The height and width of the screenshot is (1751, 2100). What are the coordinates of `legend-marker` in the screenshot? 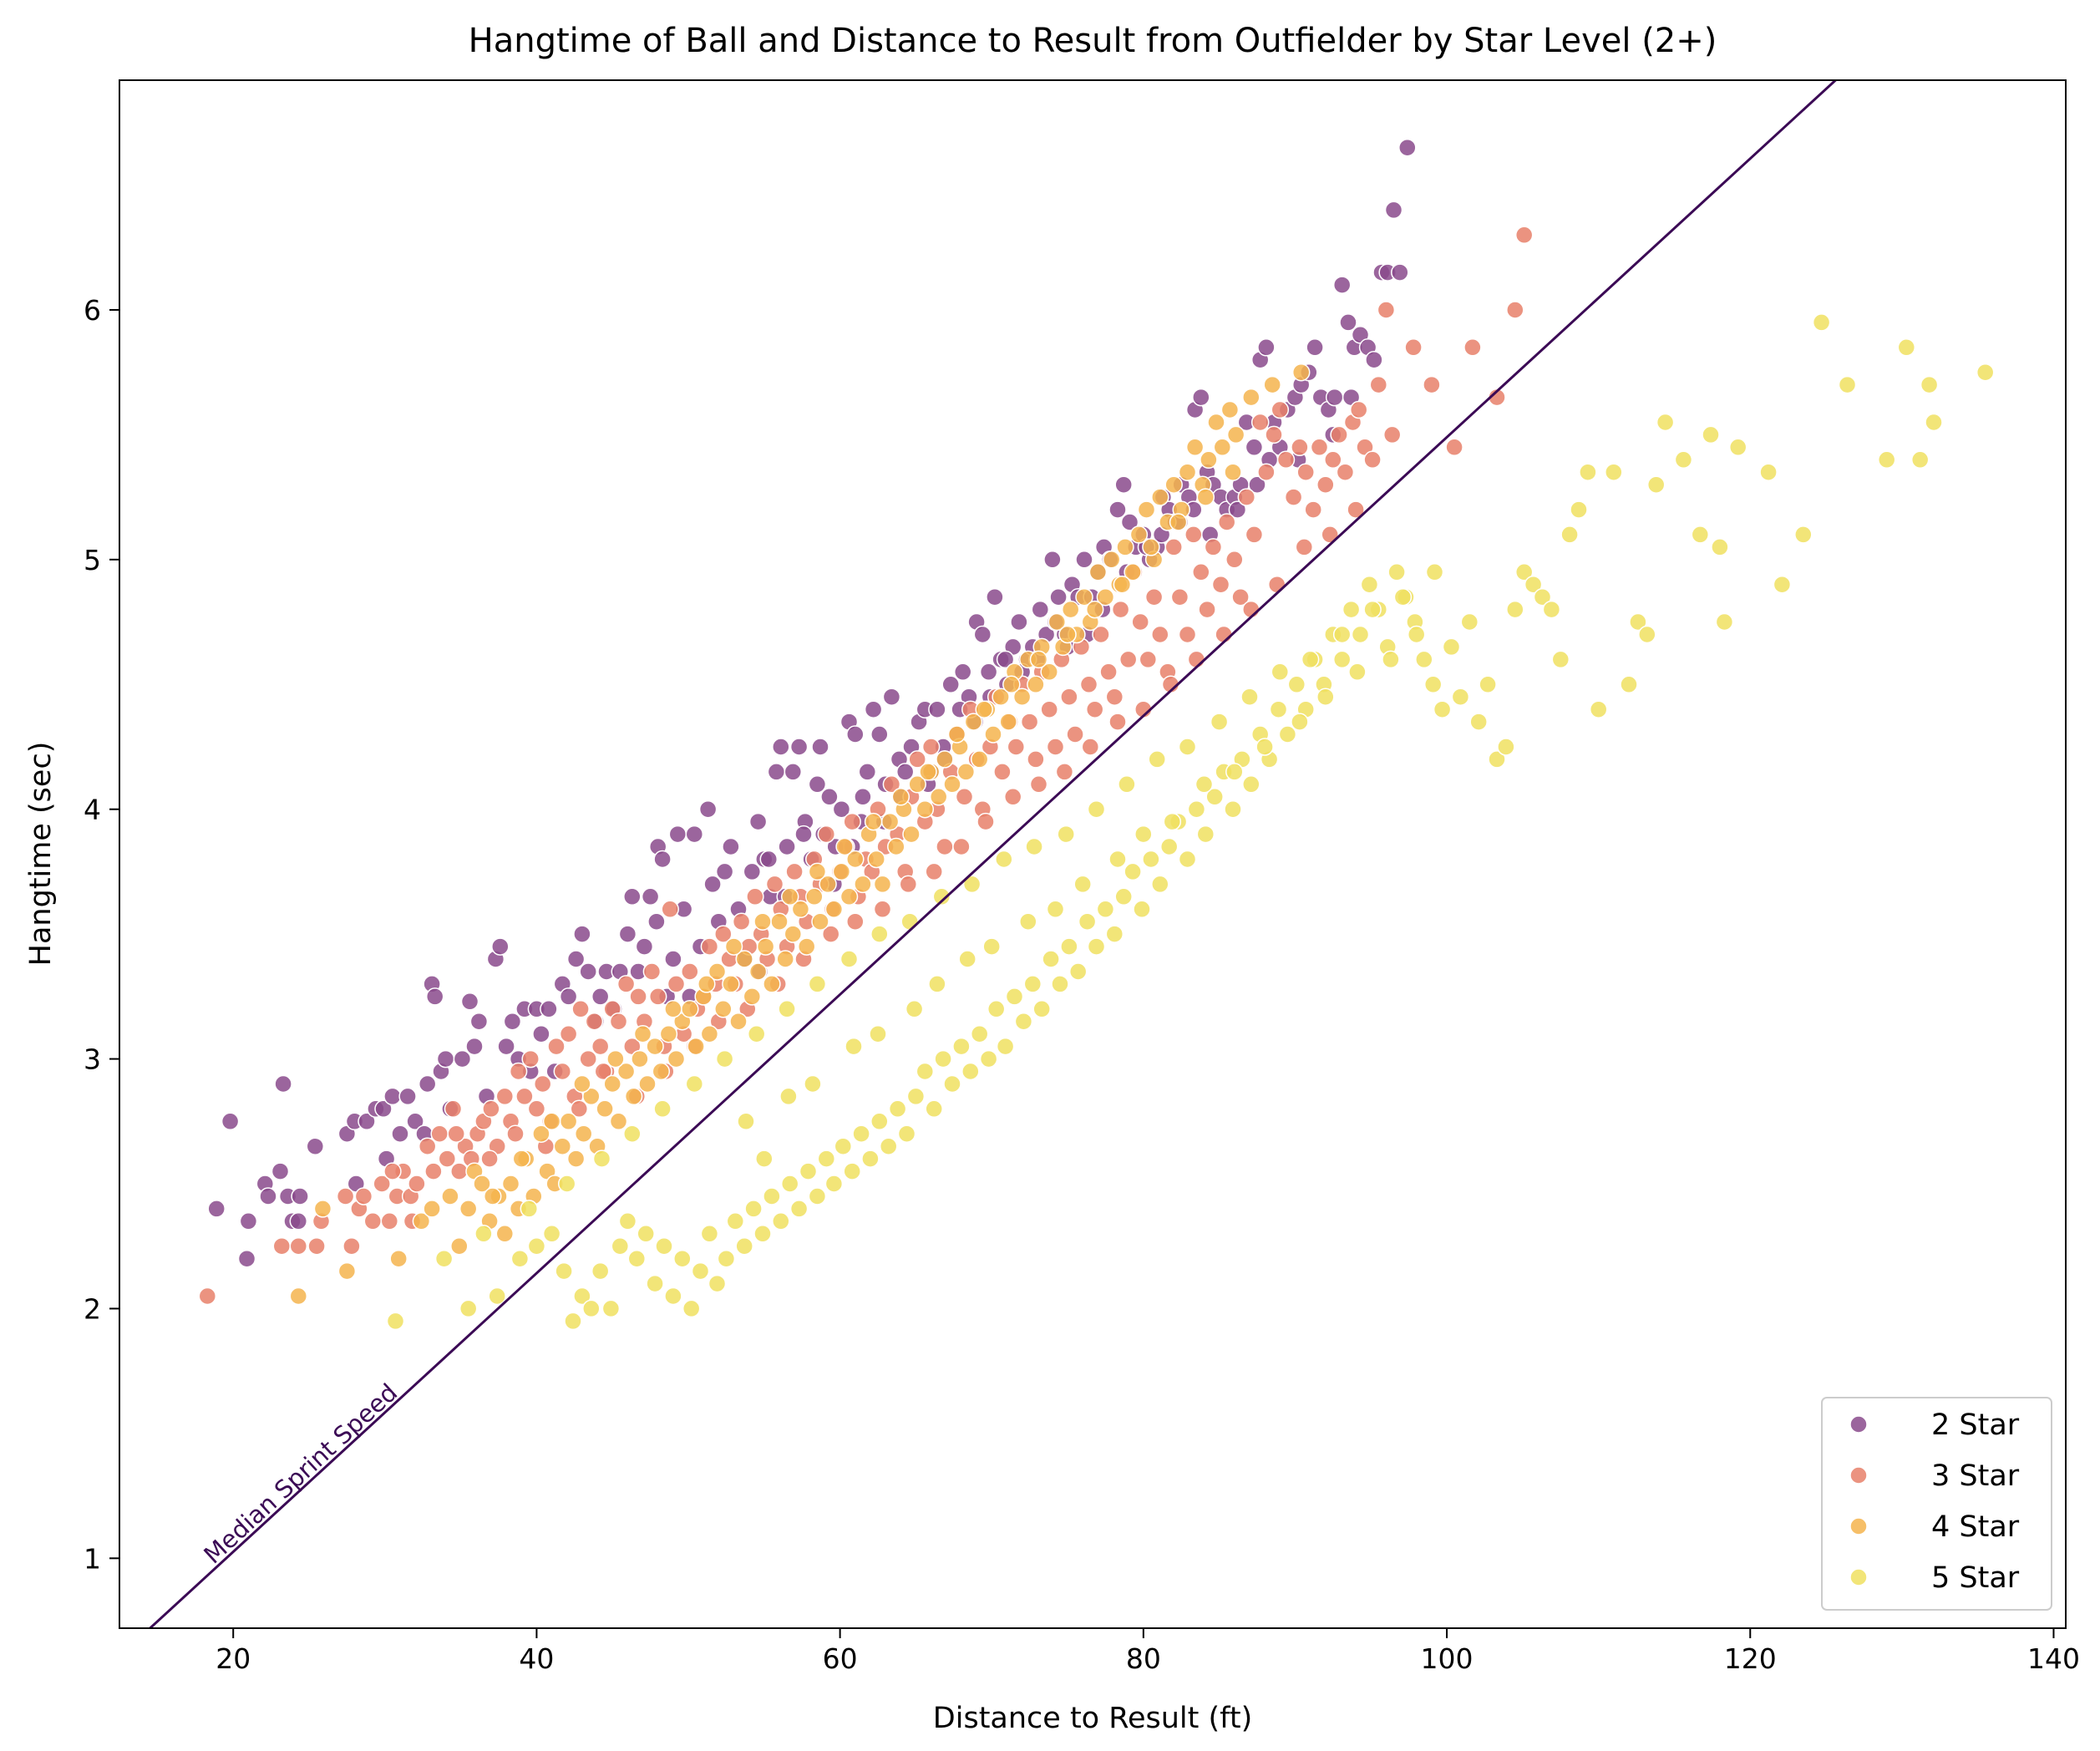 It's located at (1858, 1425).